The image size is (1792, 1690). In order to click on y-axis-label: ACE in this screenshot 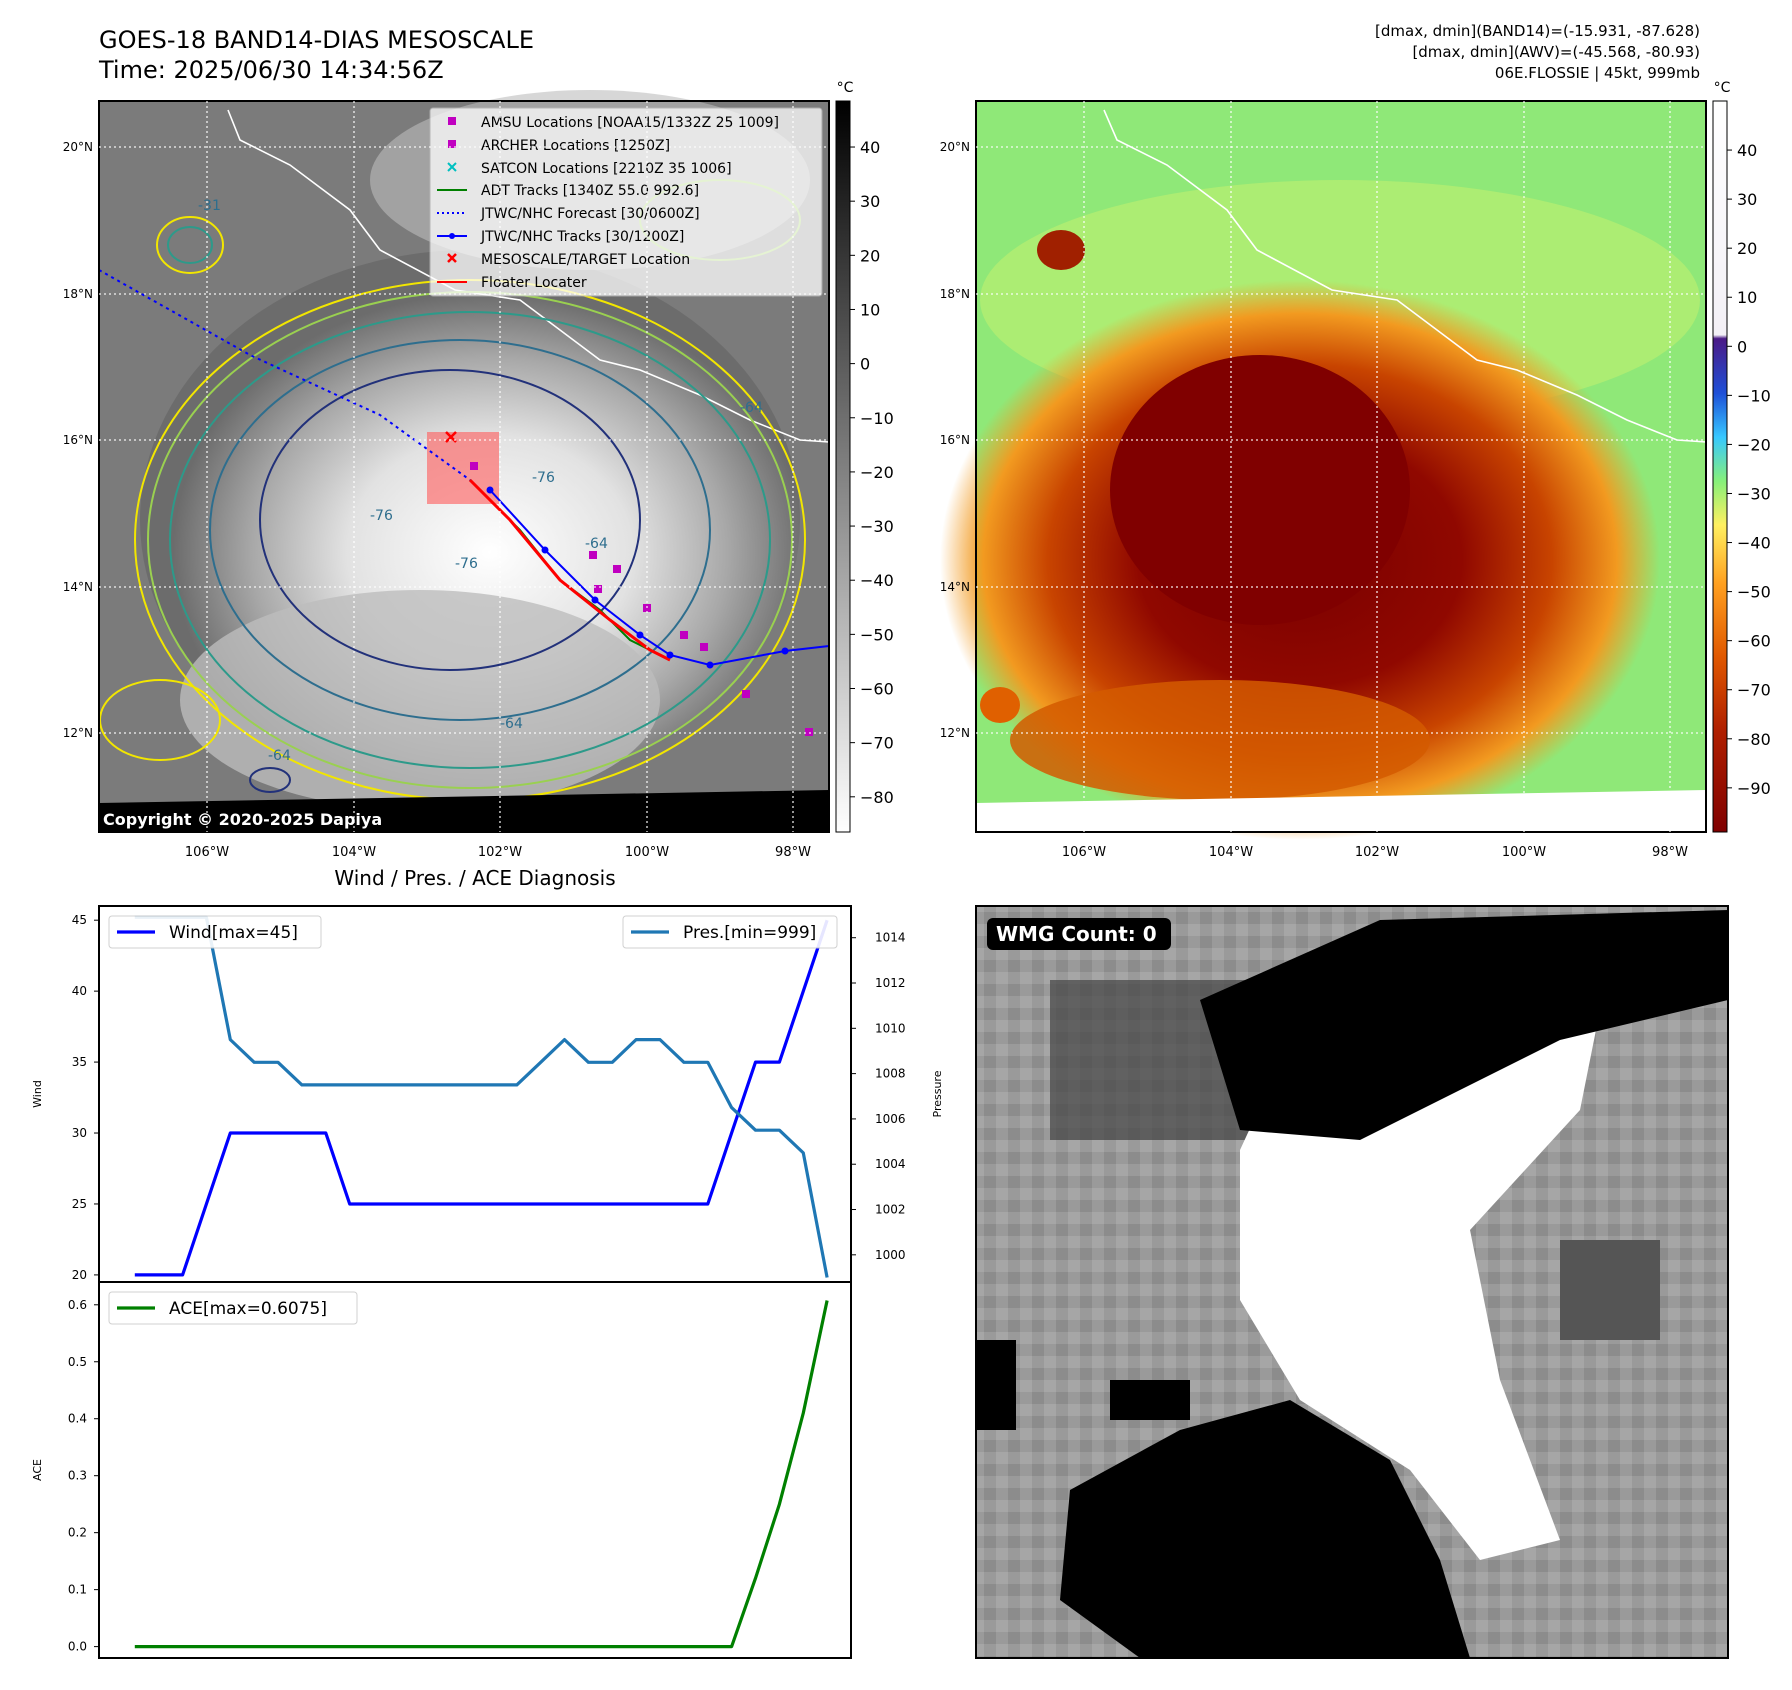, I will do `click(37, 1470)`.